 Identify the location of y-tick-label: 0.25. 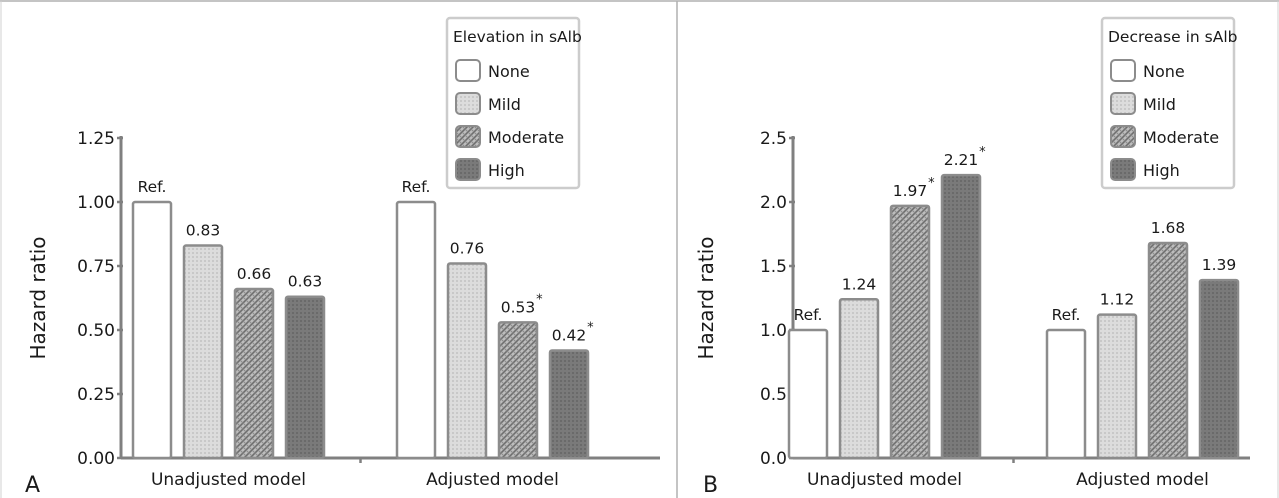
(96, 395).